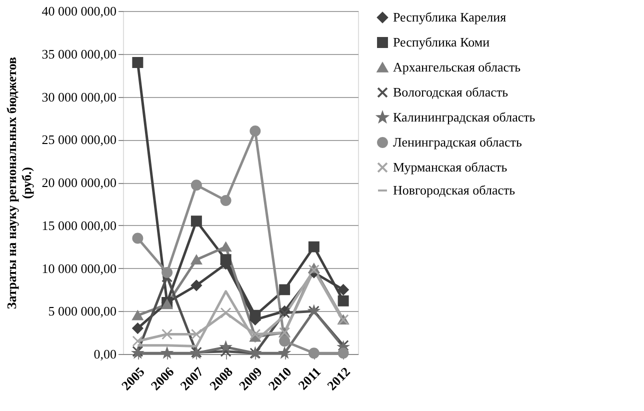 The height and width of the screenshot is (411, 644). I want to click on y-tick-label: 35 000 000,00, so click(79, 54).